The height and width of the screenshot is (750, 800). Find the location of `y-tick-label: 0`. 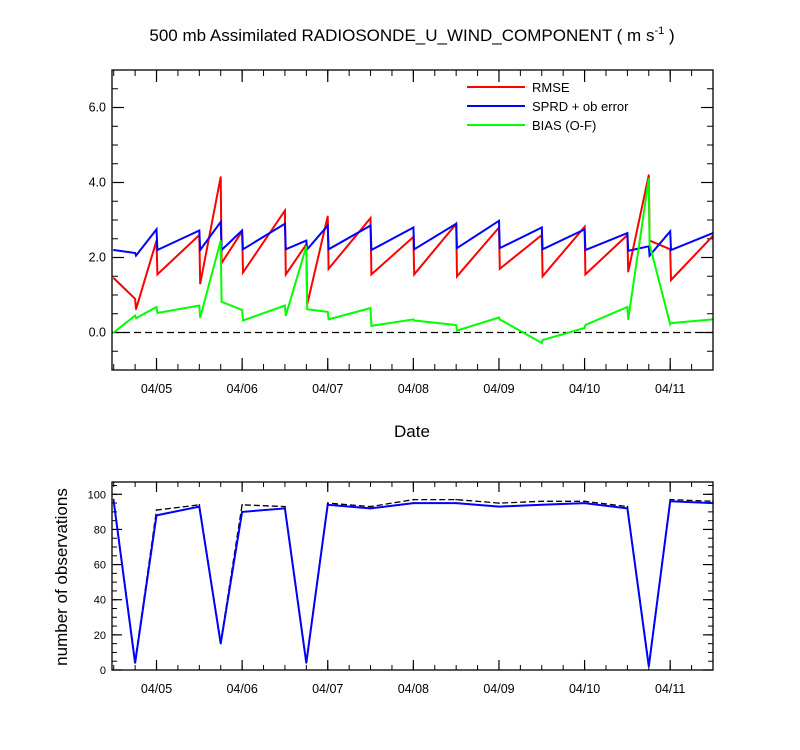

y-tick-label: 0 is located at coordinates (103, 671).